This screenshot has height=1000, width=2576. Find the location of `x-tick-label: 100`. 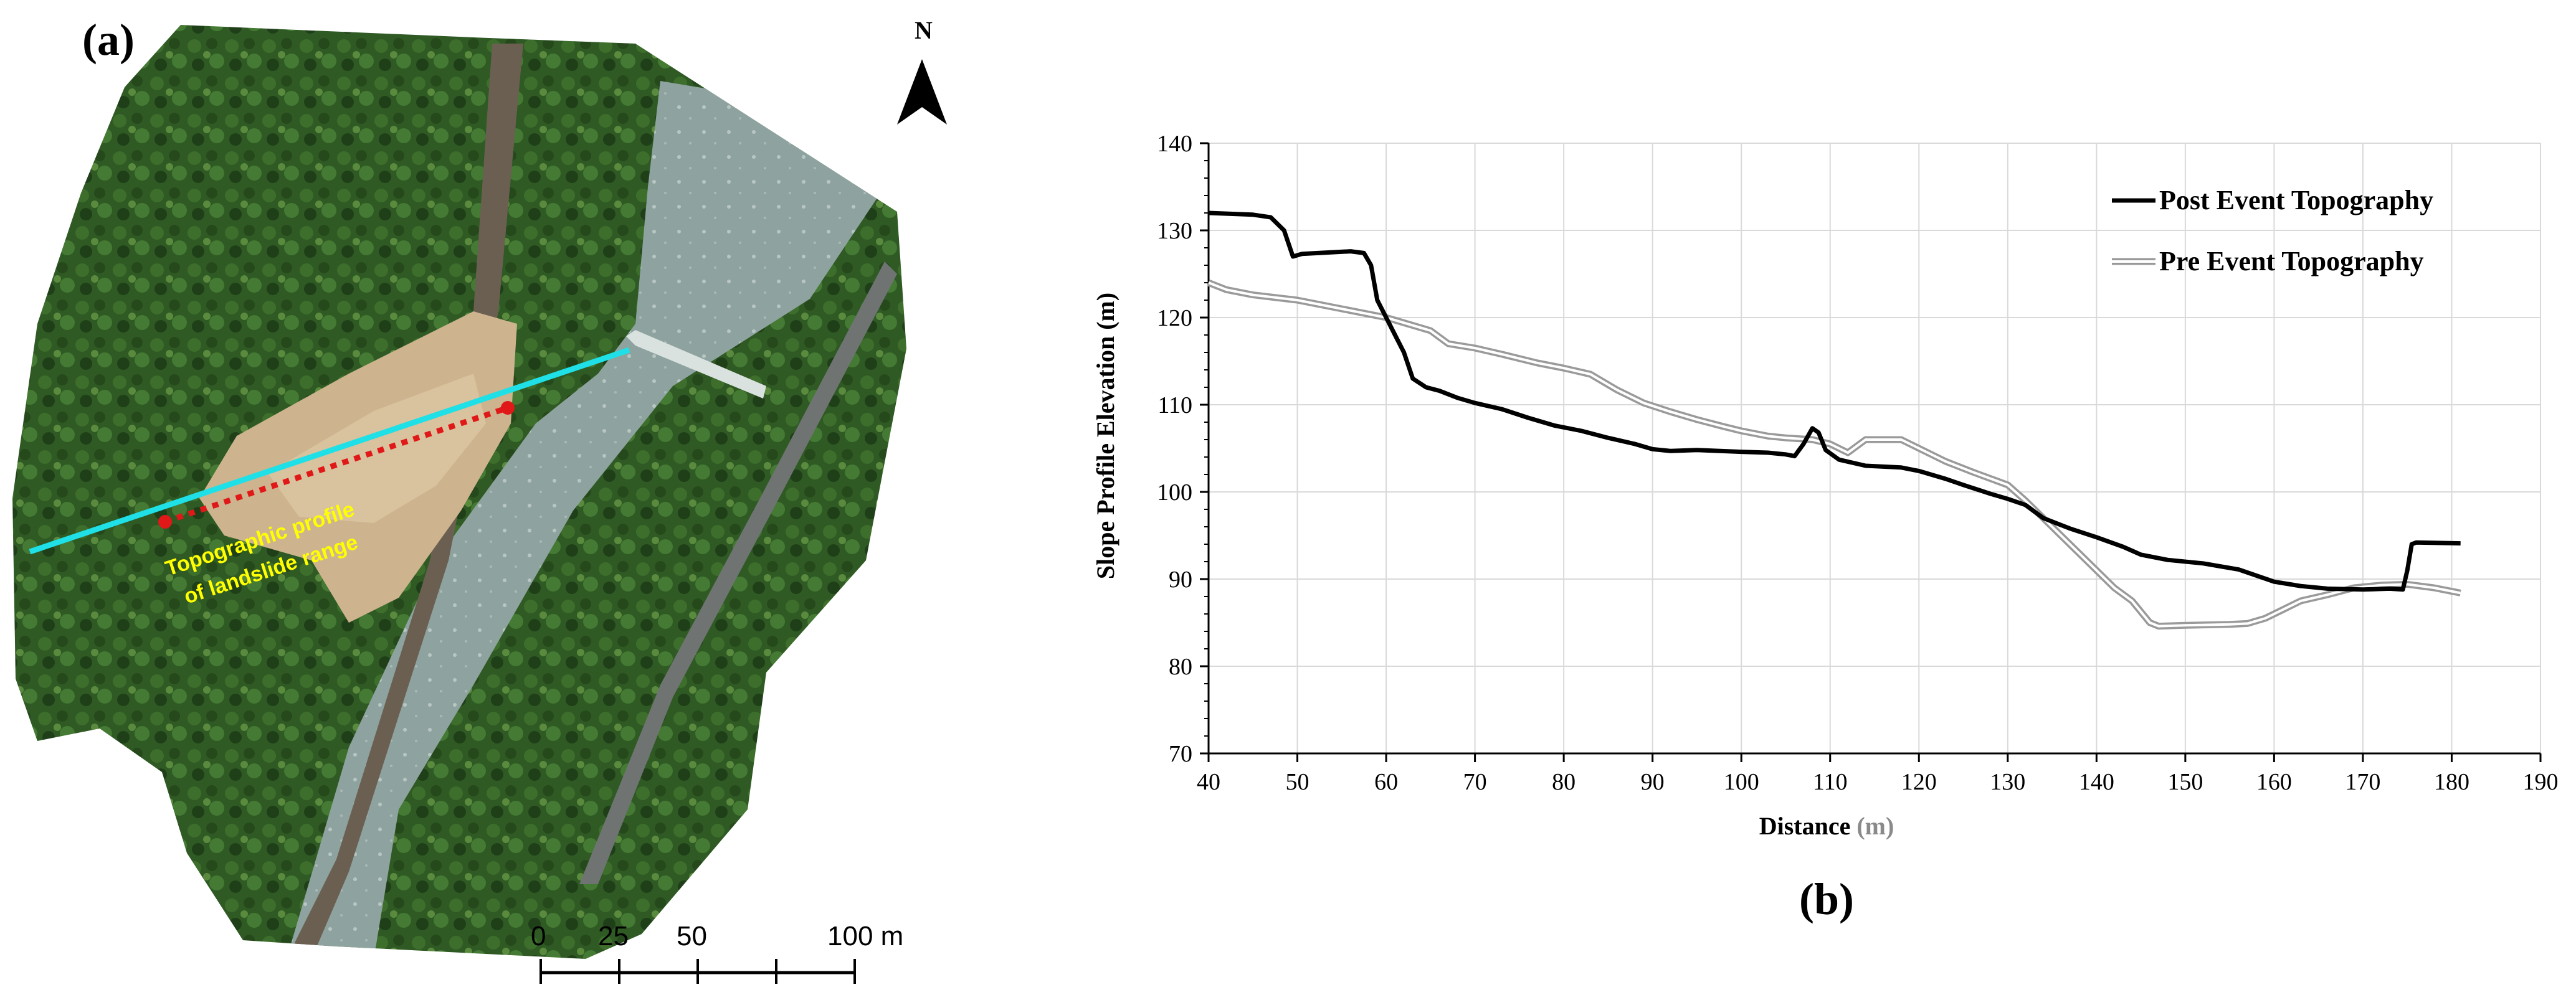

x-tick-label: 100 is located at coordinates (1741, 782).